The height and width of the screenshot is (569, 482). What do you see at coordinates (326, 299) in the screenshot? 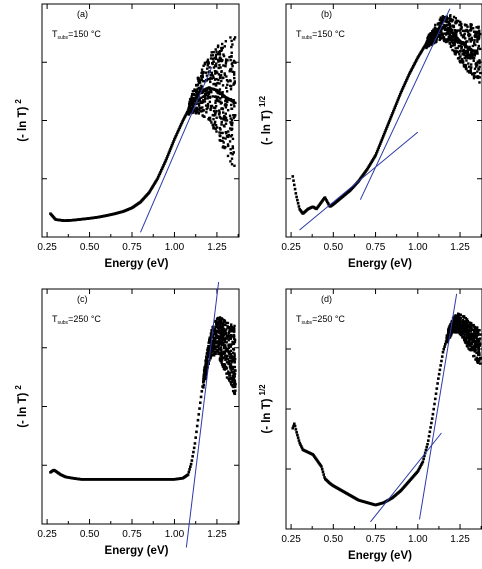
I see `panel-letter: (d)` at bounding box center [326, 299].